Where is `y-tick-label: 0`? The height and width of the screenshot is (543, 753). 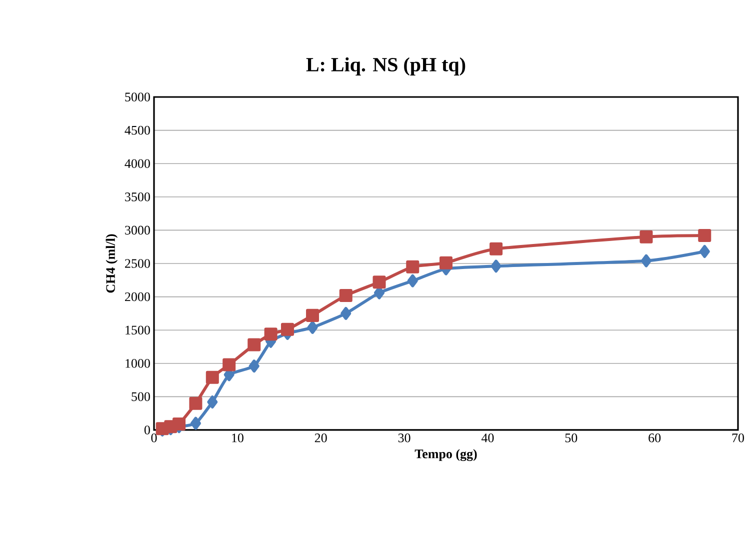 y-tick-label: 0 is located at coordinates (147, 430).